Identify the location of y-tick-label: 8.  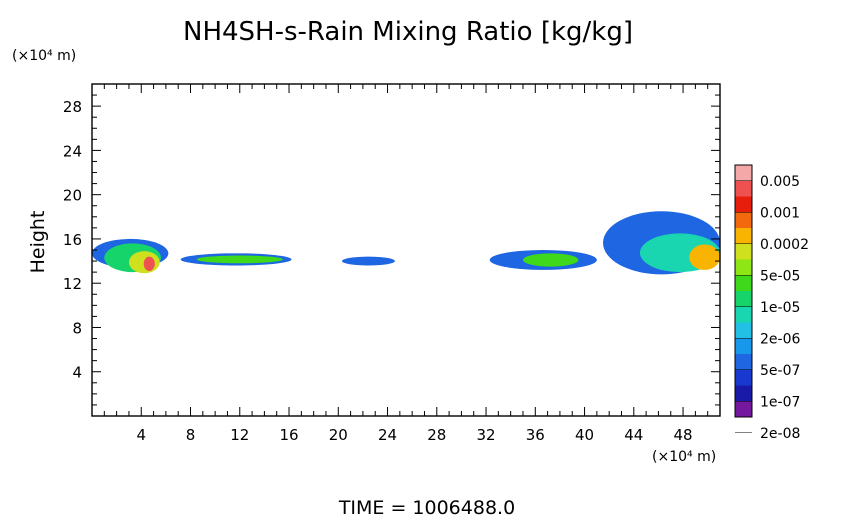
(77, 328).